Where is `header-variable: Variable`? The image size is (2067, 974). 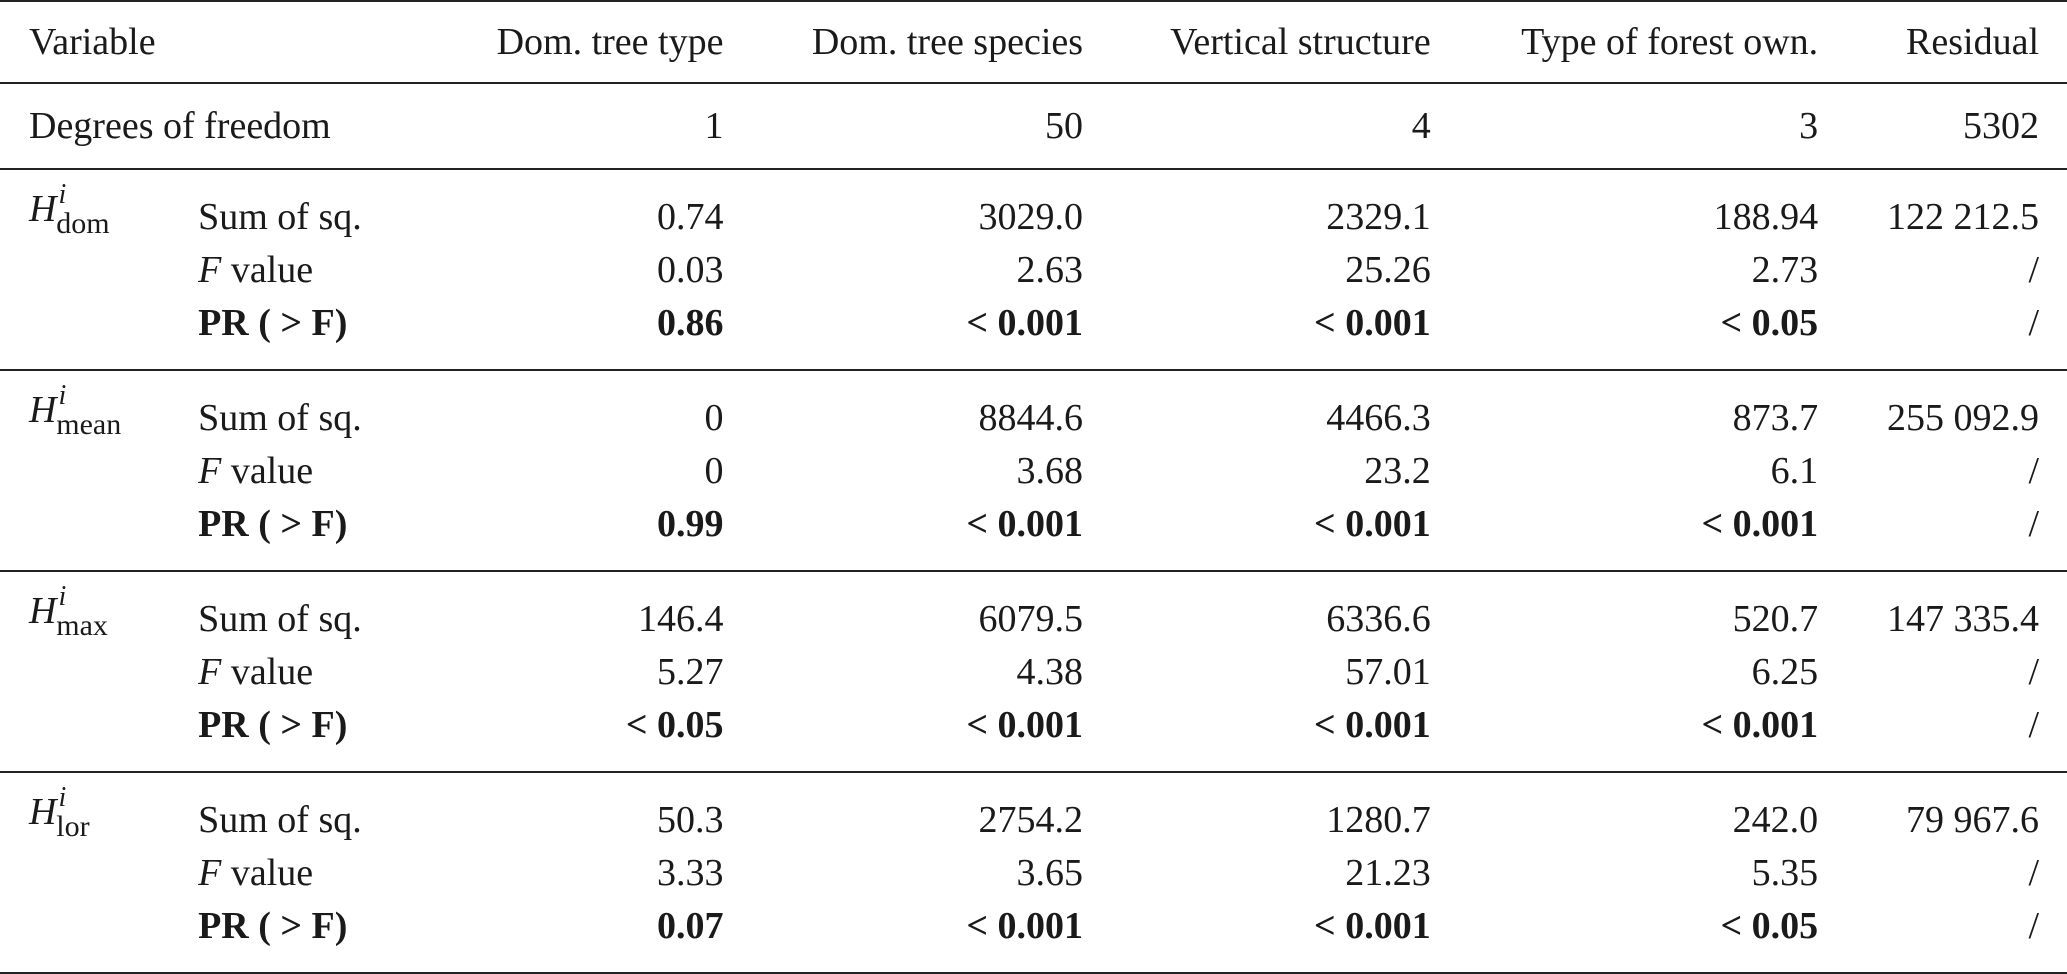 header-variable: Variable is located at coordinates (181, 42).